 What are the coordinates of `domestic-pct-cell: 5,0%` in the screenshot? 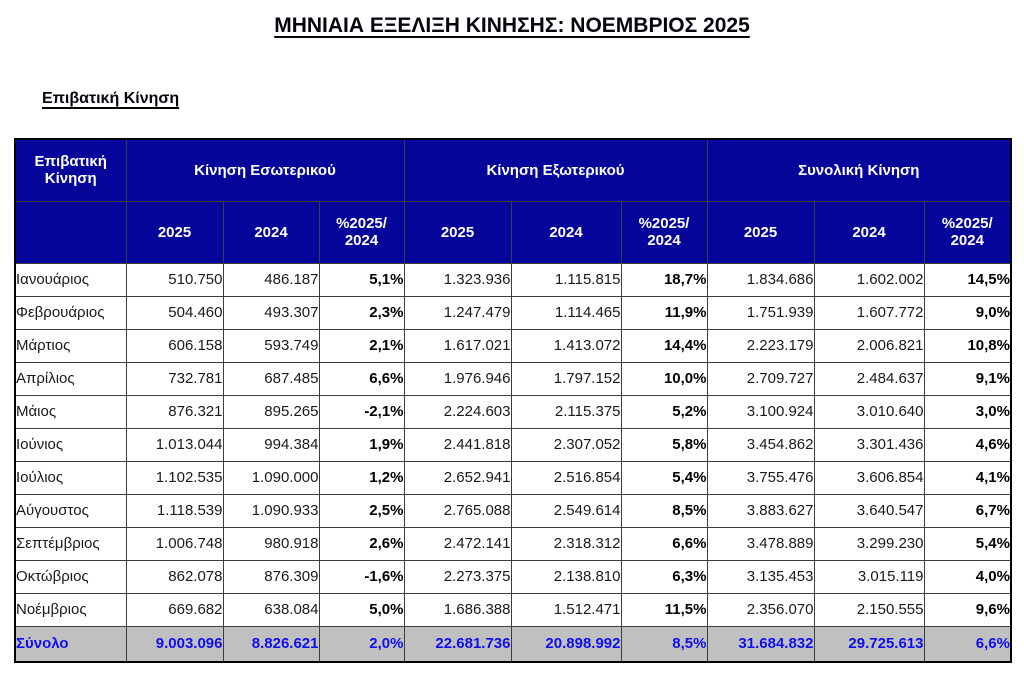 It's located at (361, 609).